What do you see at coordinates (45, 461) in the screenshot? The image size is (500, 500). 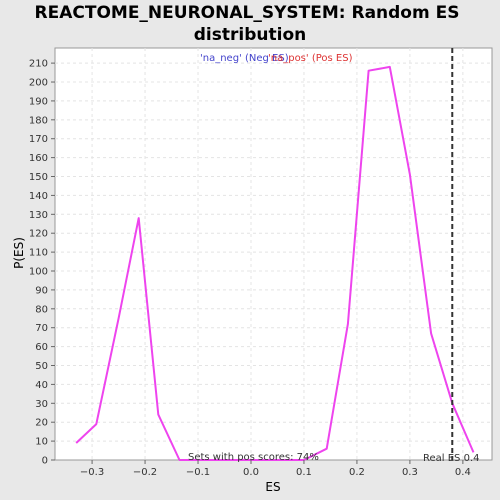 I see `y-tick-label: 0` at bounding box center [45, 461].